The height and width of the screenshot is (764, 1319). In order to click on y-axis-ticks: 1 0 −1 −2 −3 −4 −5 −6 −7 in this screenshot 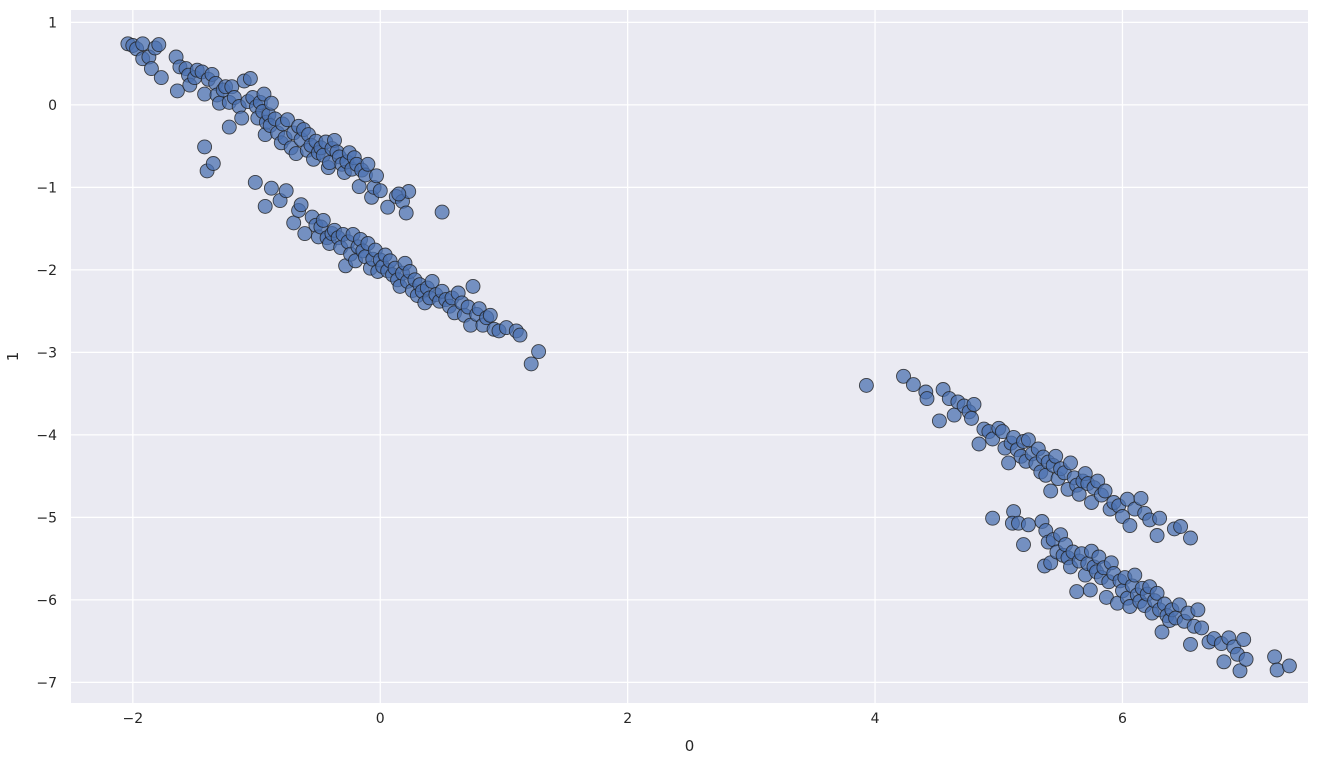, I will do `click(46, 353)`.